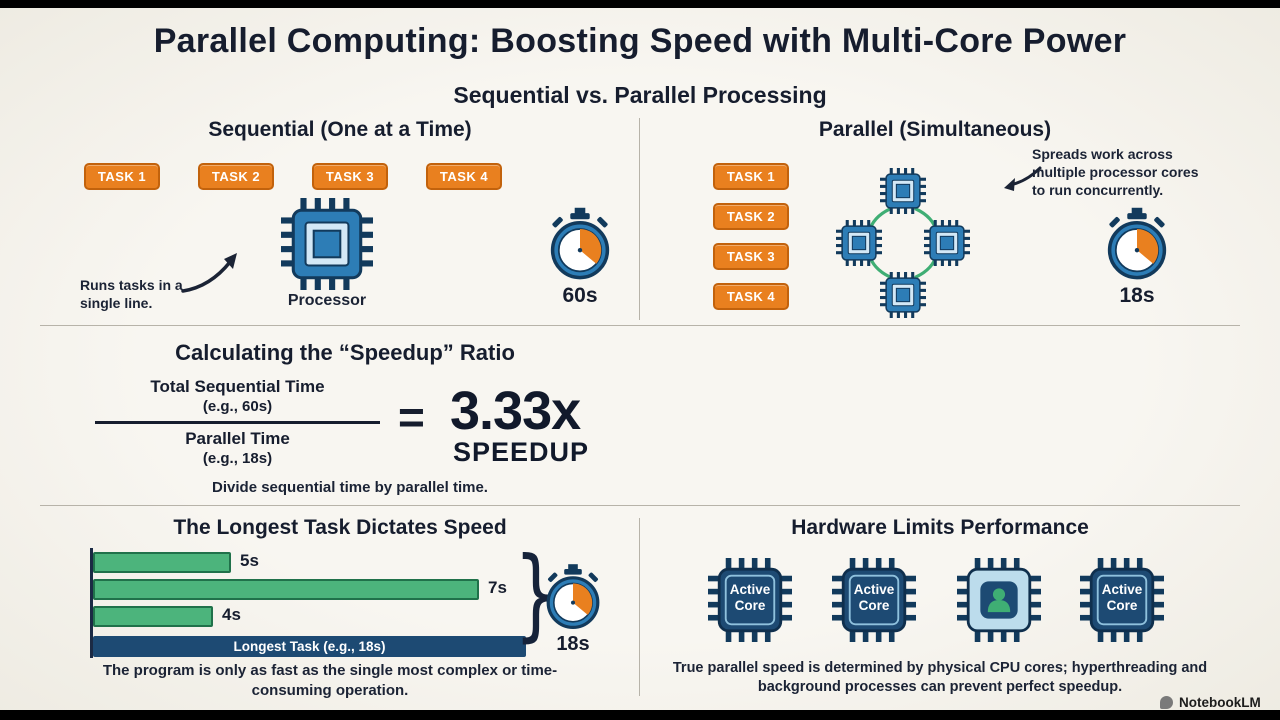 Image resolution: width=1280 pixels, height=720 pixels. I want to click on longest-task-heading: The Longest Task Dictates Speed, so click(340, 527).